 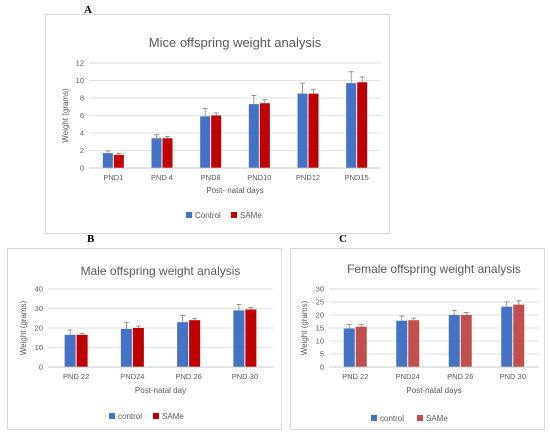 What do you see at coordinates (322, 354) in the screenshot?
I see `y-tick-label: 5` at bounding box center [322, 354].